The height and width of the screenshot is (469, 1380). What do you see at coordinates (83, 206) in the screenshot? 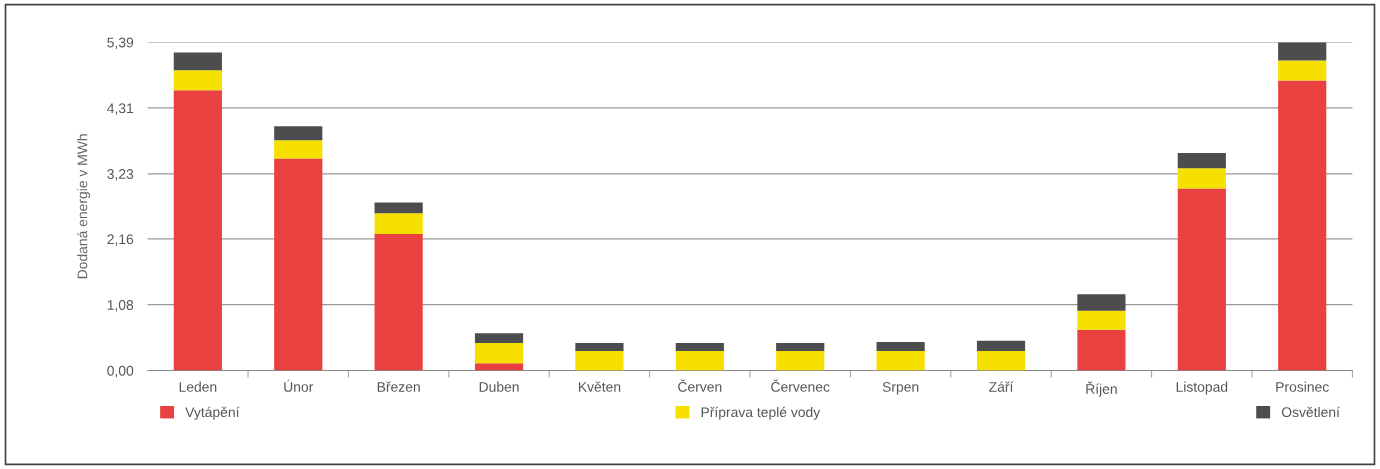
I see `y-axis-title: Dodaná energie v MWh` at bounding box center [83, 206].